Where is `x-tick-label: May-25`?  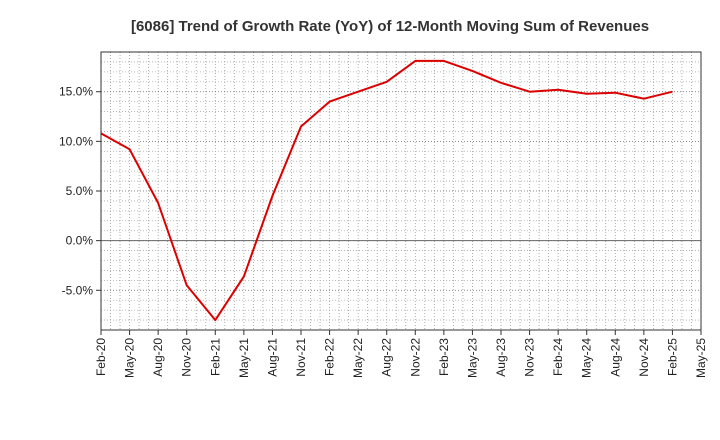
x-tick-label: May-25 is located at coordinates (701, 358).